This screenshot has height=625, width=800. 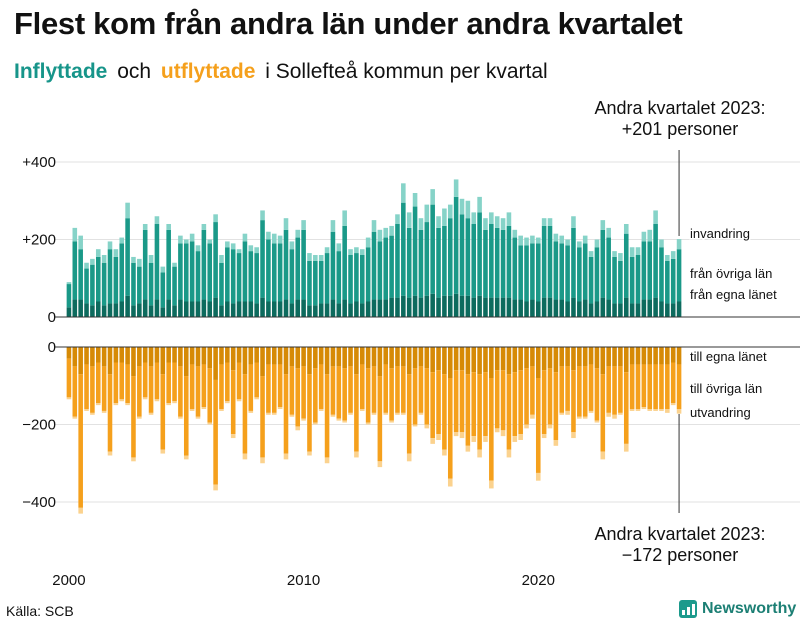 What do you see at coordinates (40, 611) in the screenshot?
I see `source-label: Källa: SCB` at bounding box center [40, 611].